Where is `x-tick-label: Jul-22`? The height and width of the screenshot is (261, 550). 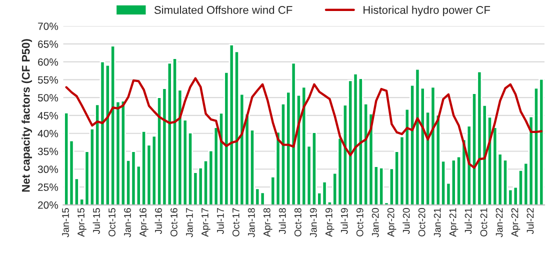
x-tick-label: Jul-22 is located at coordinates (530, 221).